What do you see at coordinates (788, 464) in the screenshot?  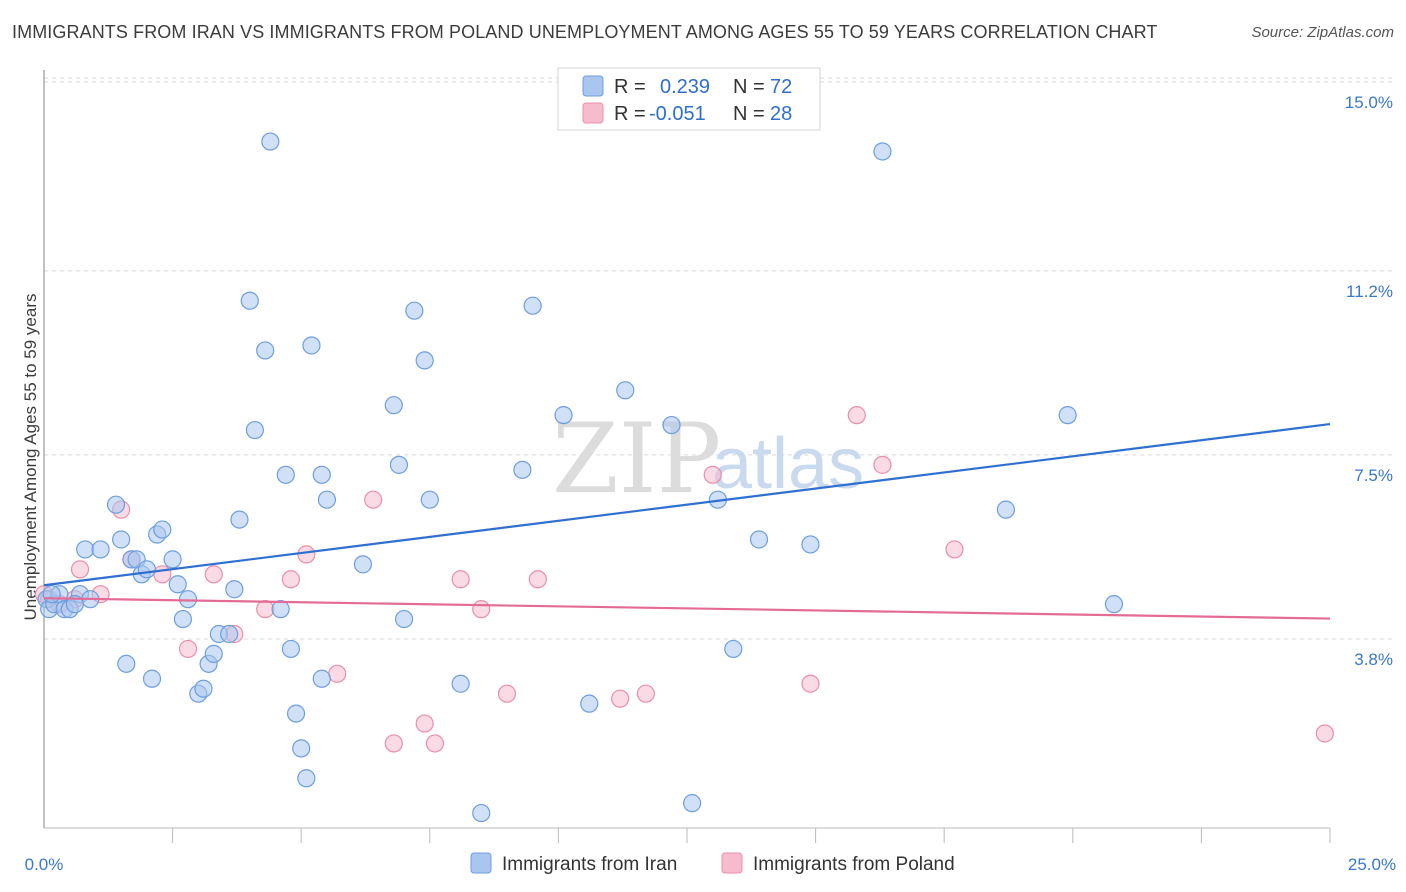 I see `watermark-atlas: atlas` at bounding box center [788, 464].